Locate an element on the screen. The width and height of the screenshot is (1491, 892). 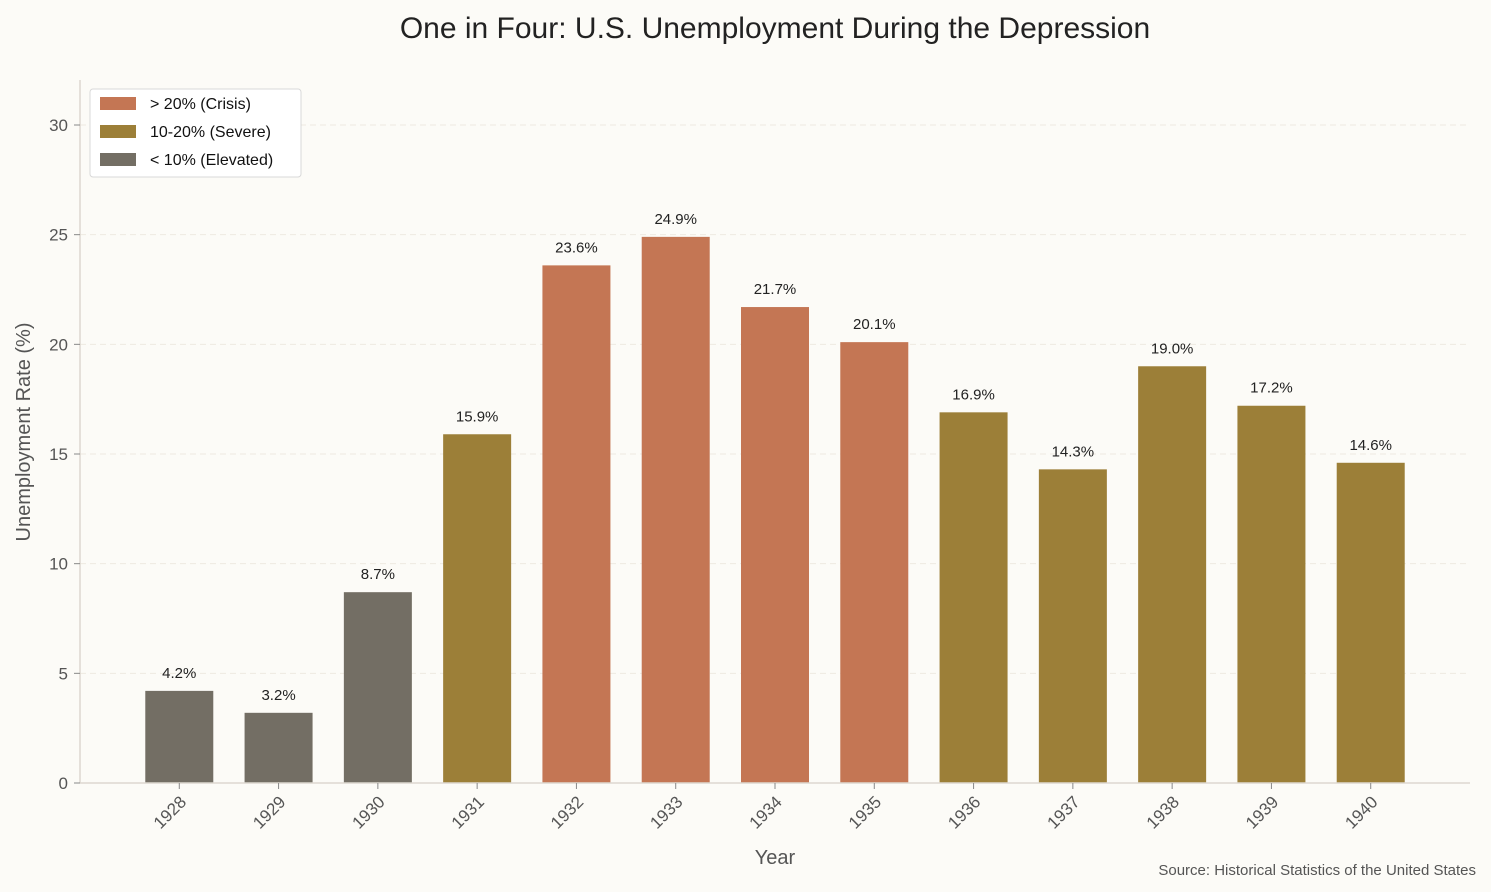
data-label: 21.7% is located at coordinates (775, 289).